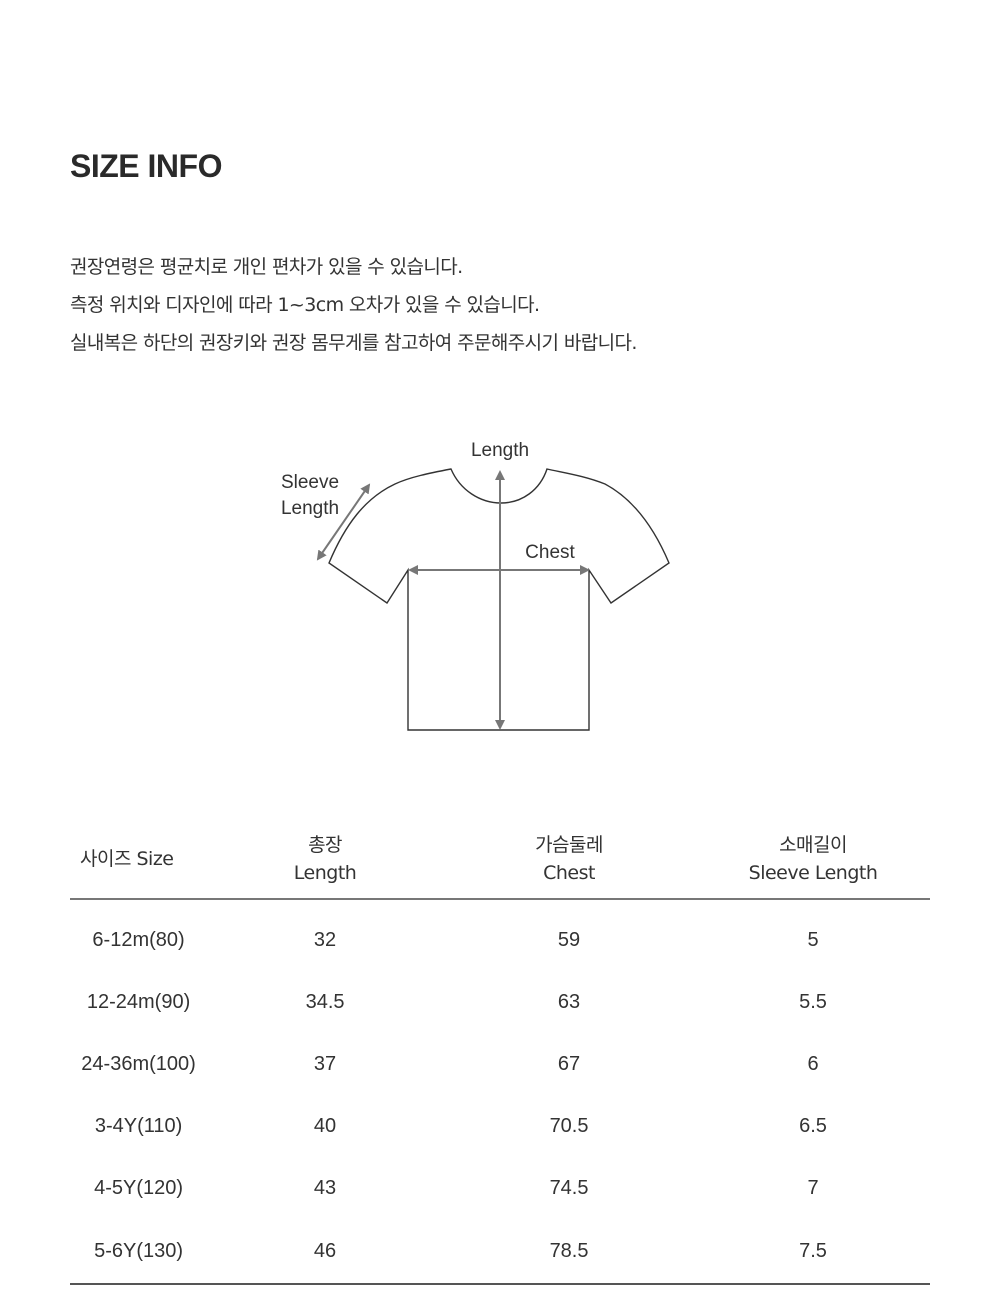  Describe the element at coordinates (310, 508) in the screenshot. I see `sleeve-label-line: Length` at that location.